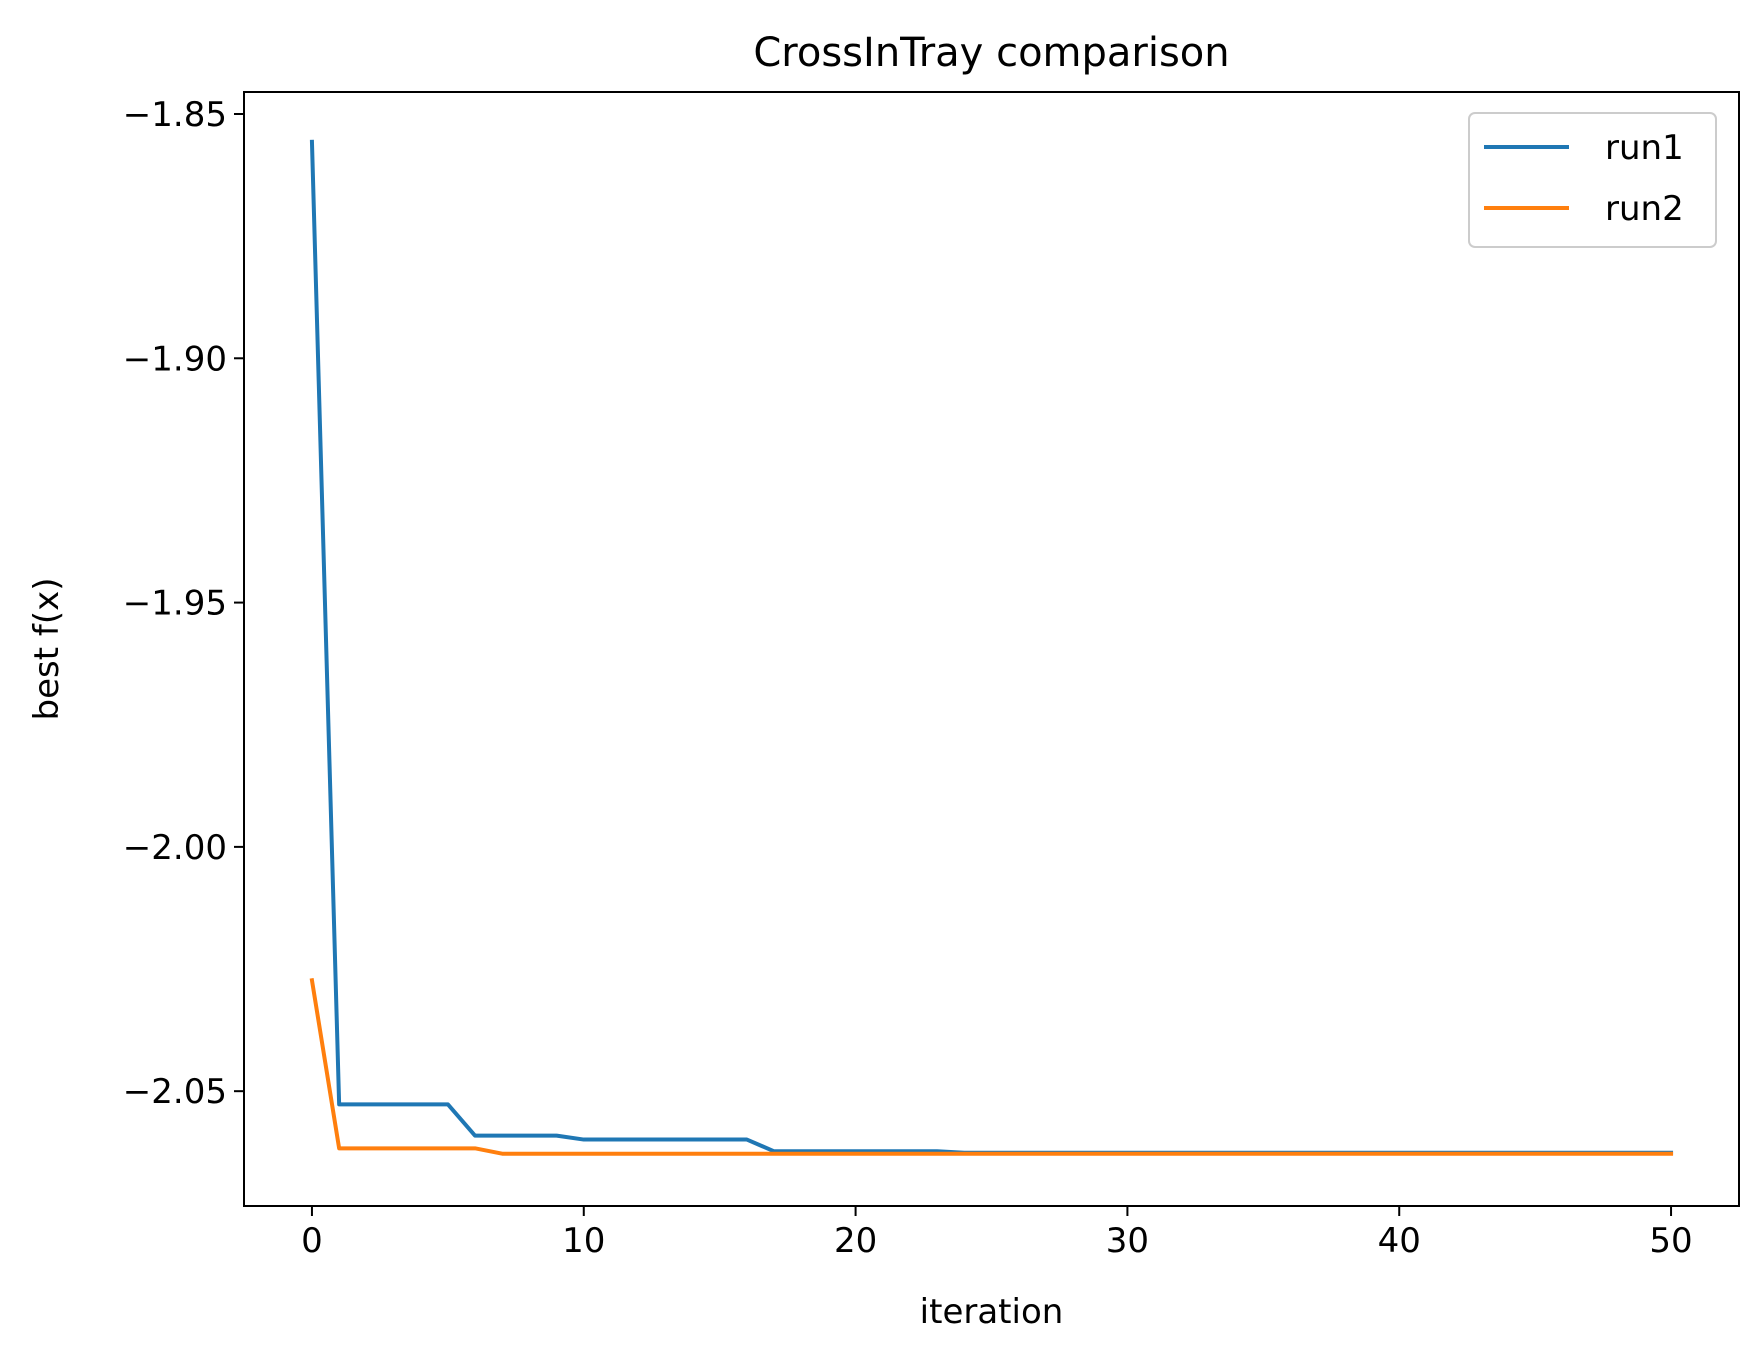 This screenshot has height=1362, width=1761. What do you see at coordinates (47, 649) in the screenshot?
I see `y-axis-label: best f(x)` at bounding box center [47, 649].